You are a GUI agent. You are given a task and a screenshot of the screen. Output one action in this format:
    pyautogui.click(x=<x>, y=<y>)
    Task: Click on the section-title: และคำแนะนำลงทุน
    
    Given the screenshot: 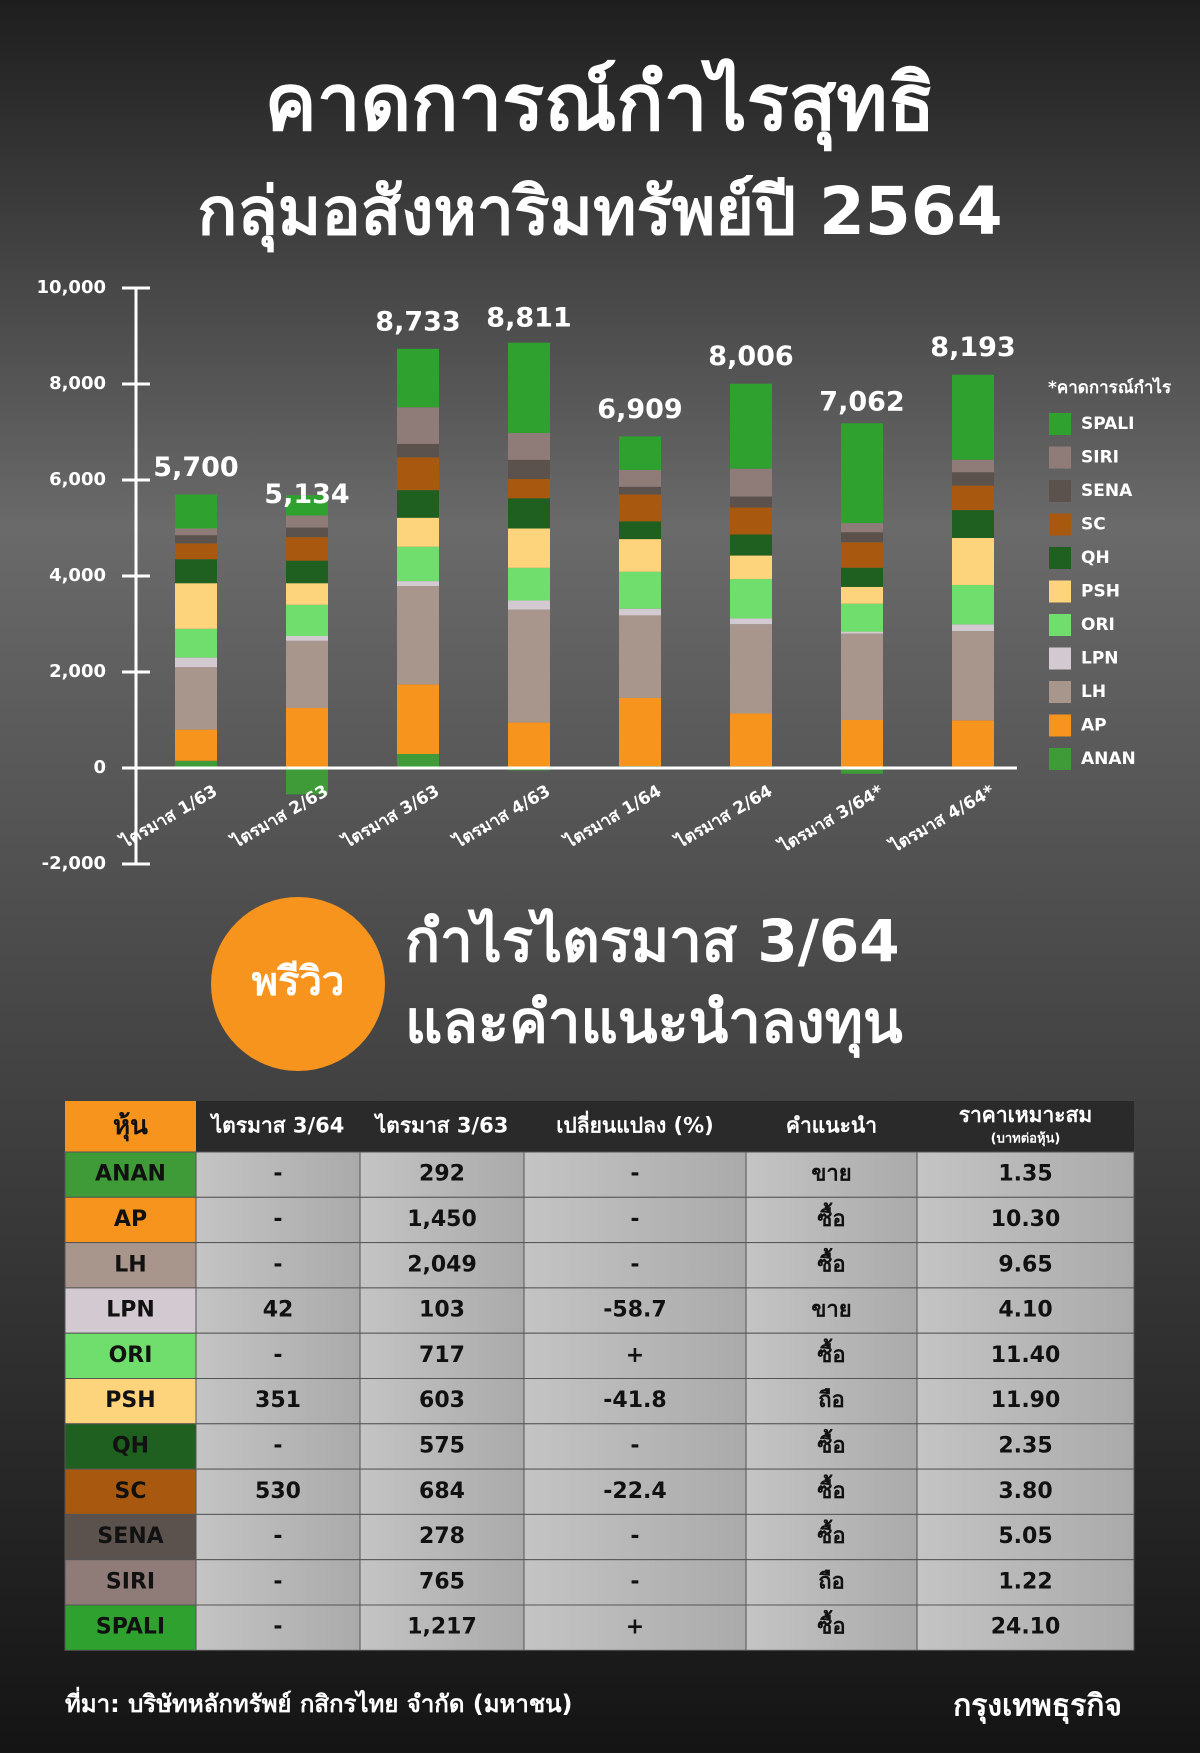 What is the action you would take?
    pyautogui.click(x=654, y=1023)
    